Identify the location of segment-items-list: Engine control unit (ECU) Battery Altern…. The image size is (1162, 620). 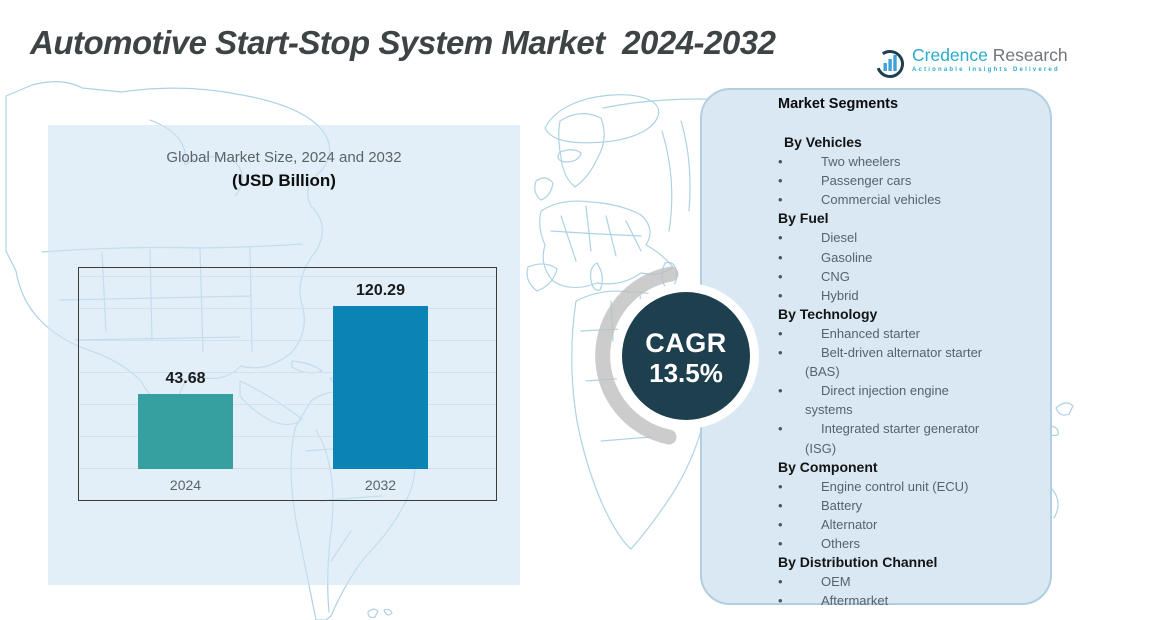
(907, 515).